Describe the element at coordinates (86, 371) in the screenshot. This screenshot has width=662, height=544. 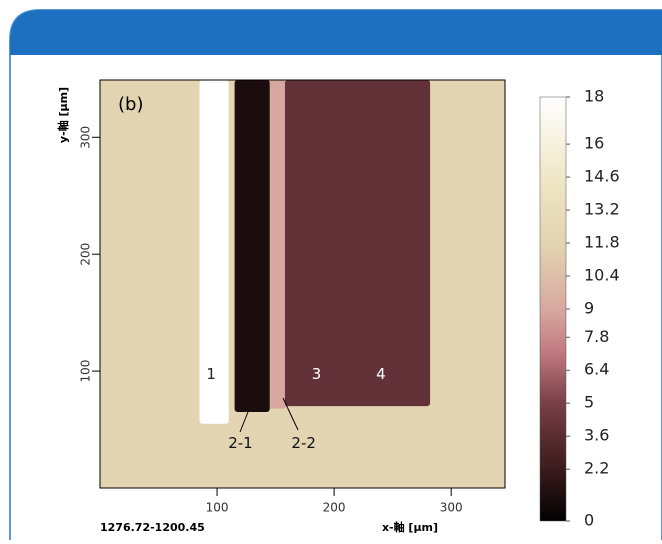
I see `y-tick-label: 100` at that location.